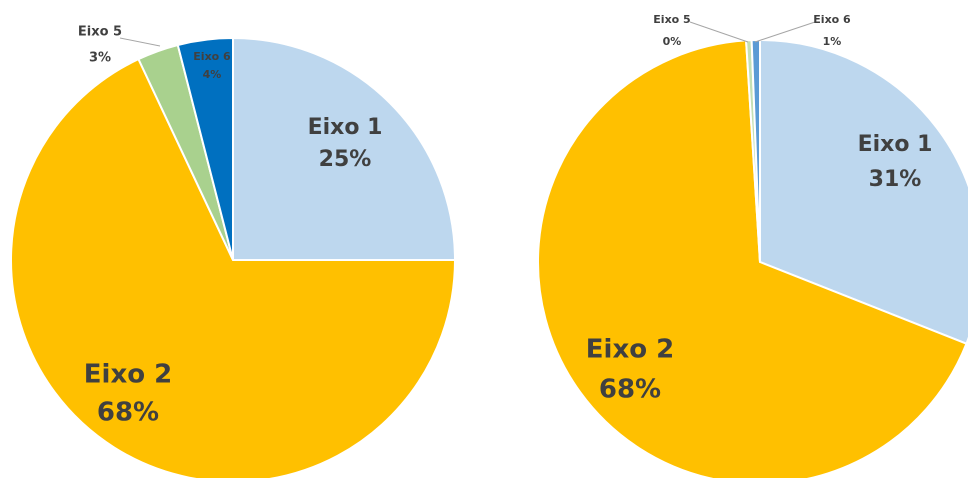  I want to click on slice-value: 1%, so click(832, 41).